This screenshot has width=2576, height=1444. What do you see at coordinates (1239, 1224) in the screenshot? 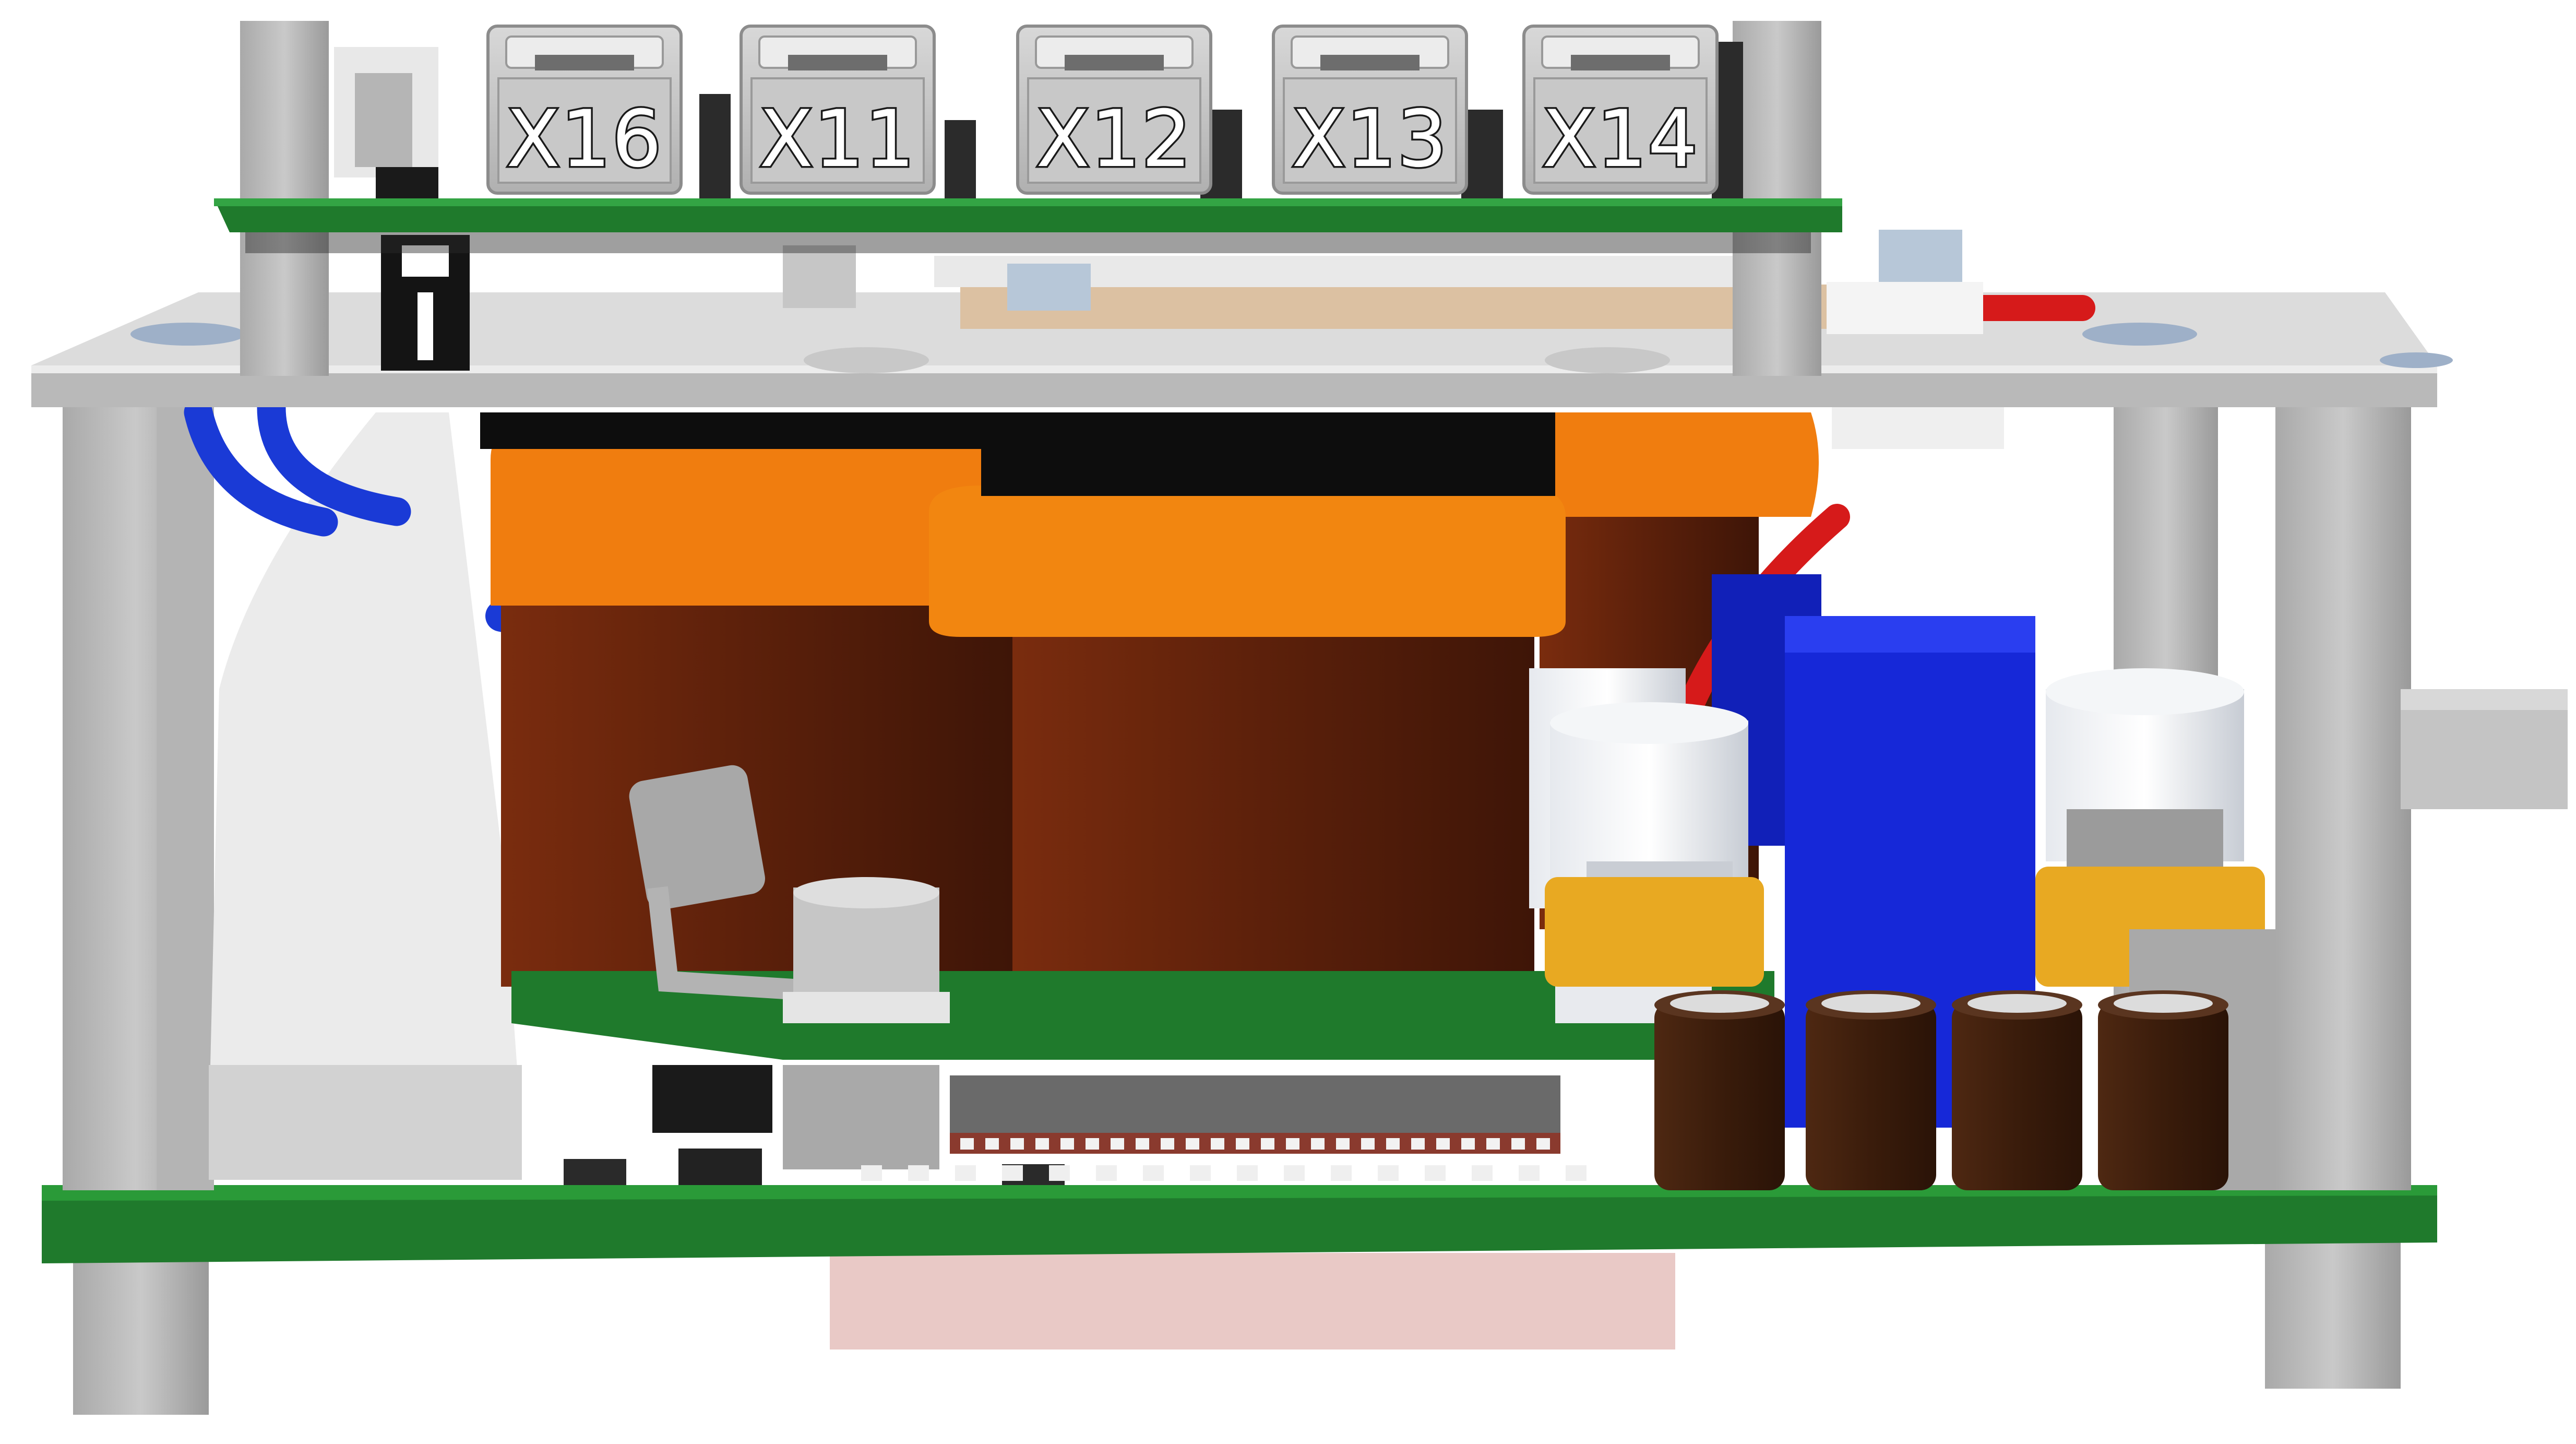
I see `bottom-pcb` at bounding box center [1239, 1224].